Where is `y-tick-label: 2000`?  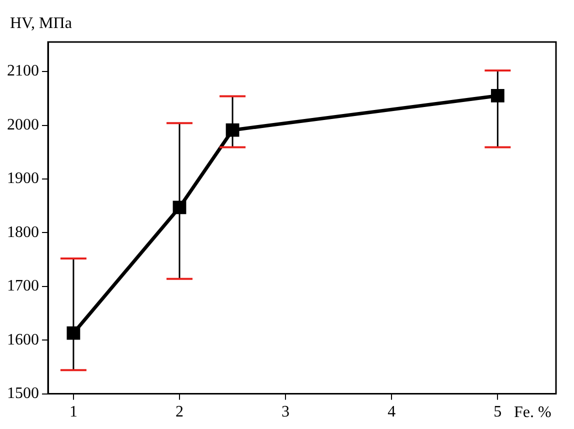 y-tick-label: 2000 is located at coordinates (23, 125).